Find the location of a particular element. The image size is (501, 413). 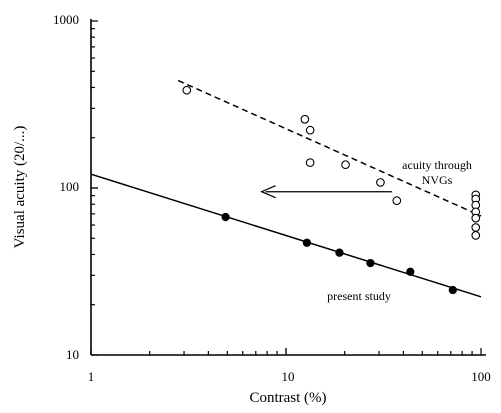

y-axis-title: Visual acuity (20/...) is located at coordinates (20, 187).